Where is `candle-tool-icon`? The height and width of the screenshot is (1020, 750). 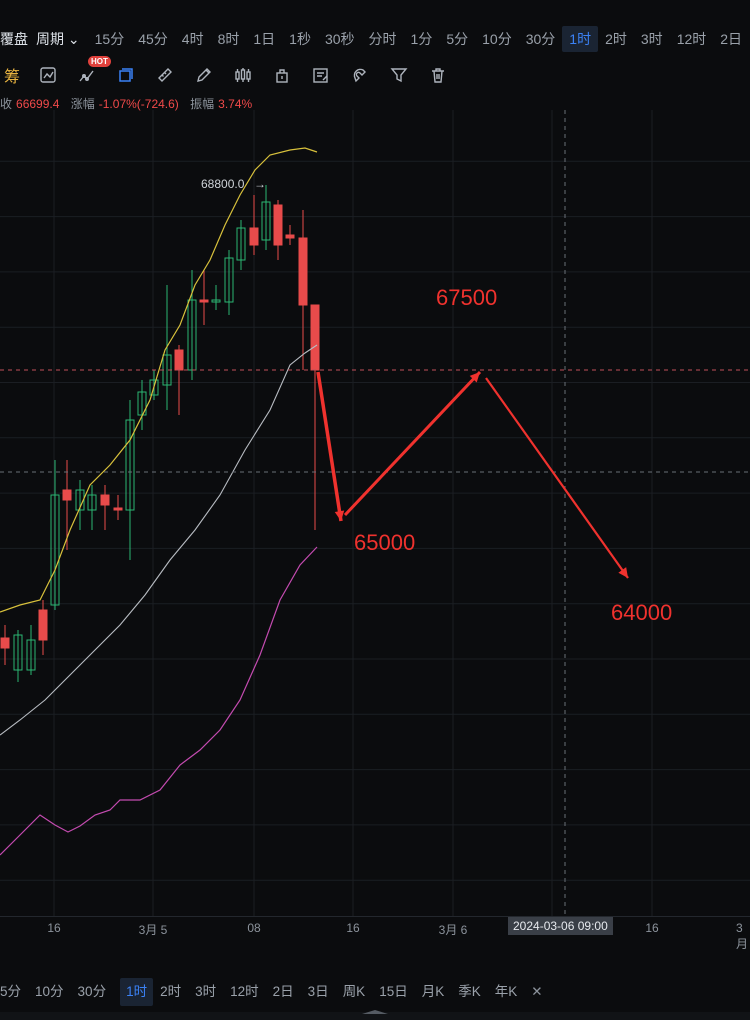 candle-tool-icon is located at coordinates (243, 75).